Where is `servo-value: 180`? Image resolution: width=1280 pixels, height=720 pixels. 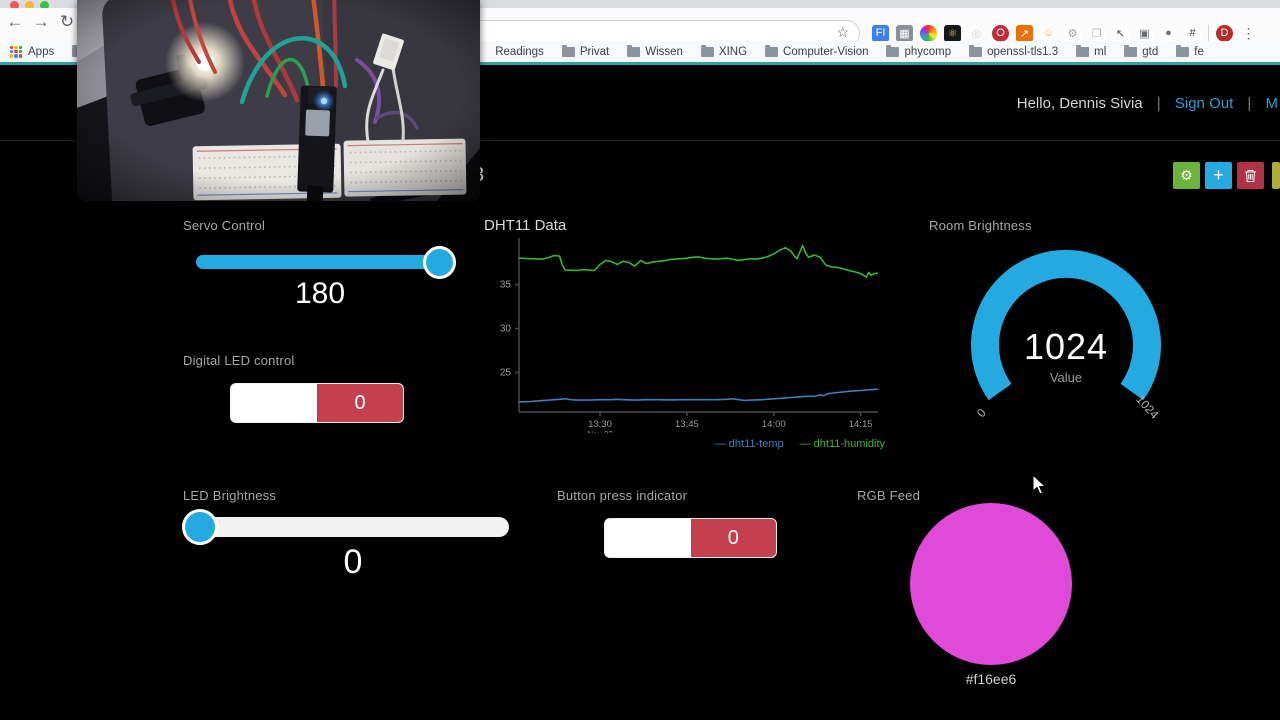
servo-value: 180 is located at coordinates (320, 293).